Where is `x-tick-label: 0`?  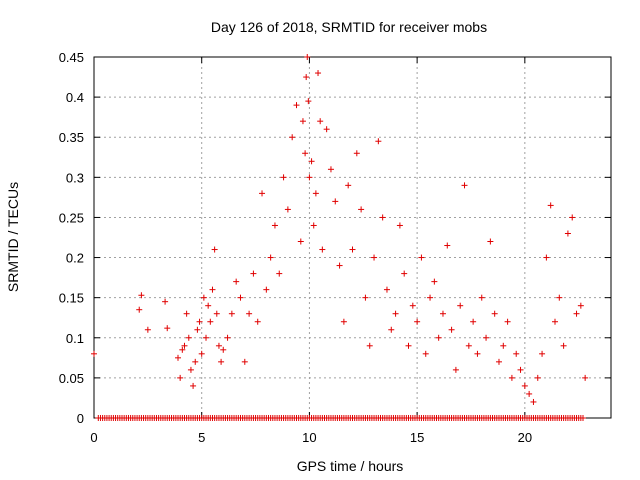 x-tick-label: 0 is located at coordinates (93, 437).